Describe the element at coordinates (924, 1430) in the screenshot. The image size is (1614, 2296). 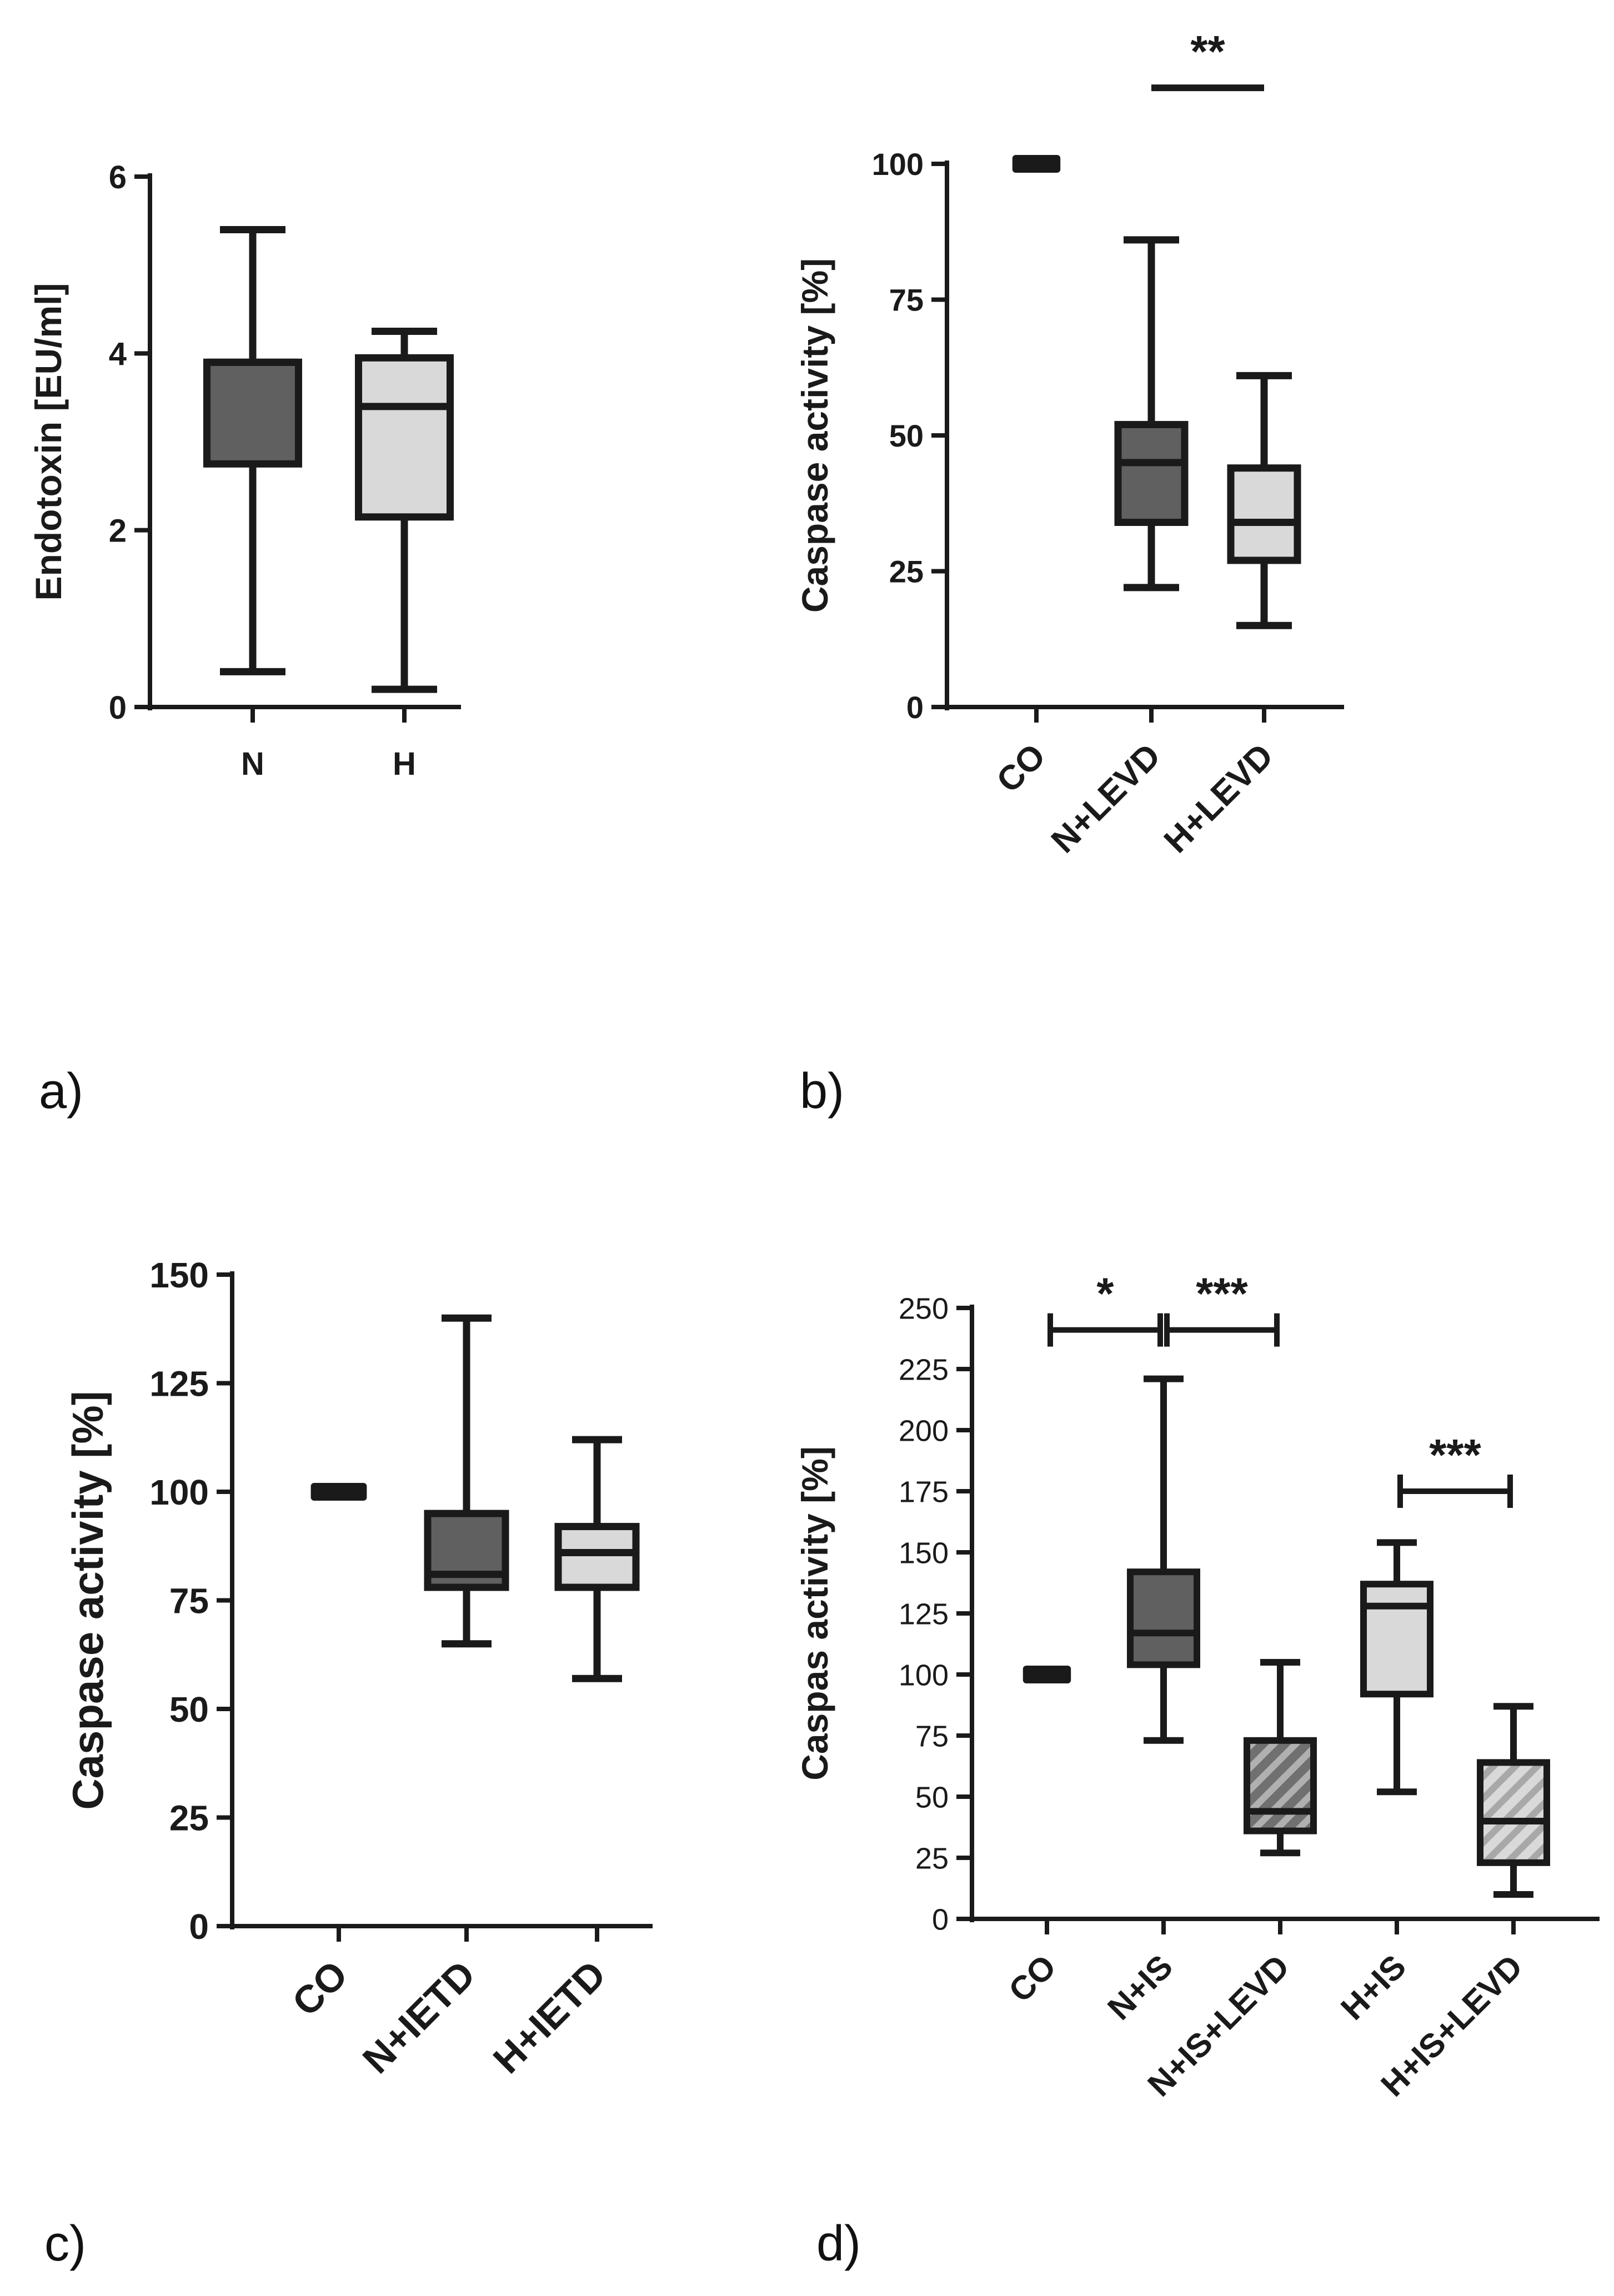
I see `y-tick-label: 200` at that location.